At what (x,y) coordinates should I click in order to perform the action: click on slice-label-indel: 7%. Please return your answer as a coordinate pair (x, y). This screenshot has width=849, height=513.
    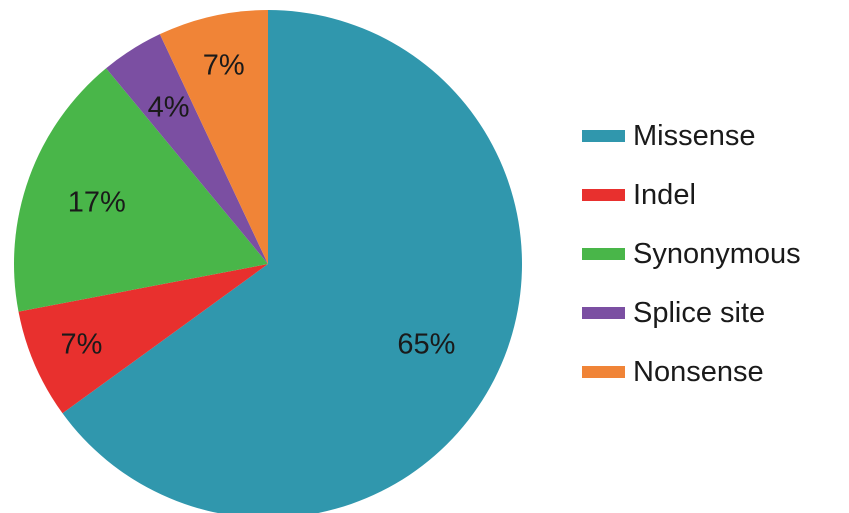
    Looking at the image, I should click on (82, 345).